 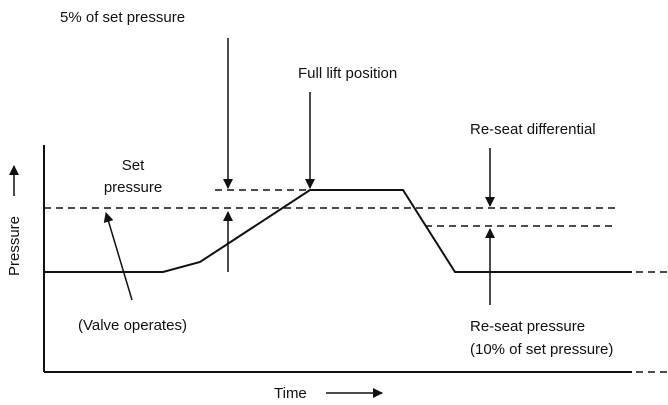 I want to click on label: (10% of set pressure), so click(x=541, y=349).